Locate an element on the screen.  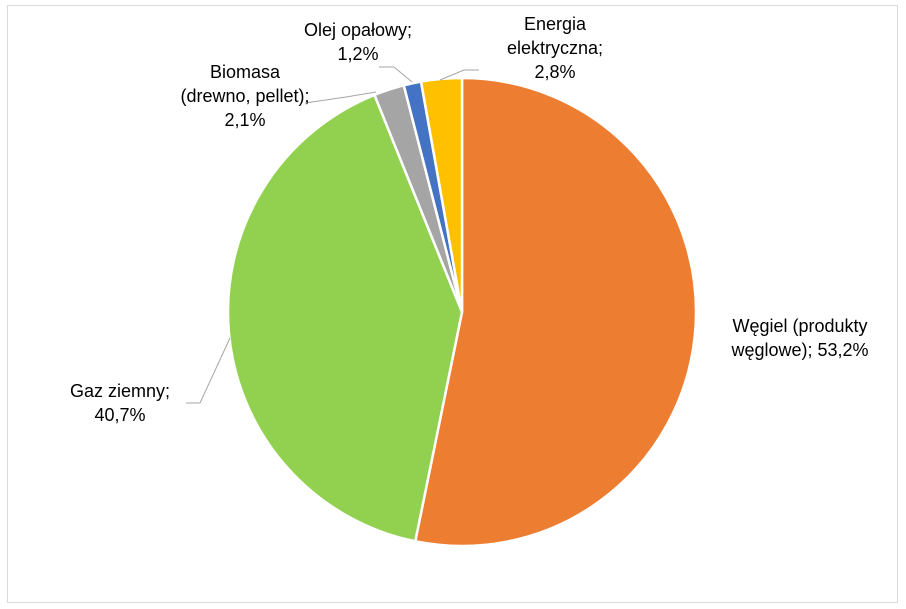
data-label-line: 2,8% is located at coordinates (554, 72).